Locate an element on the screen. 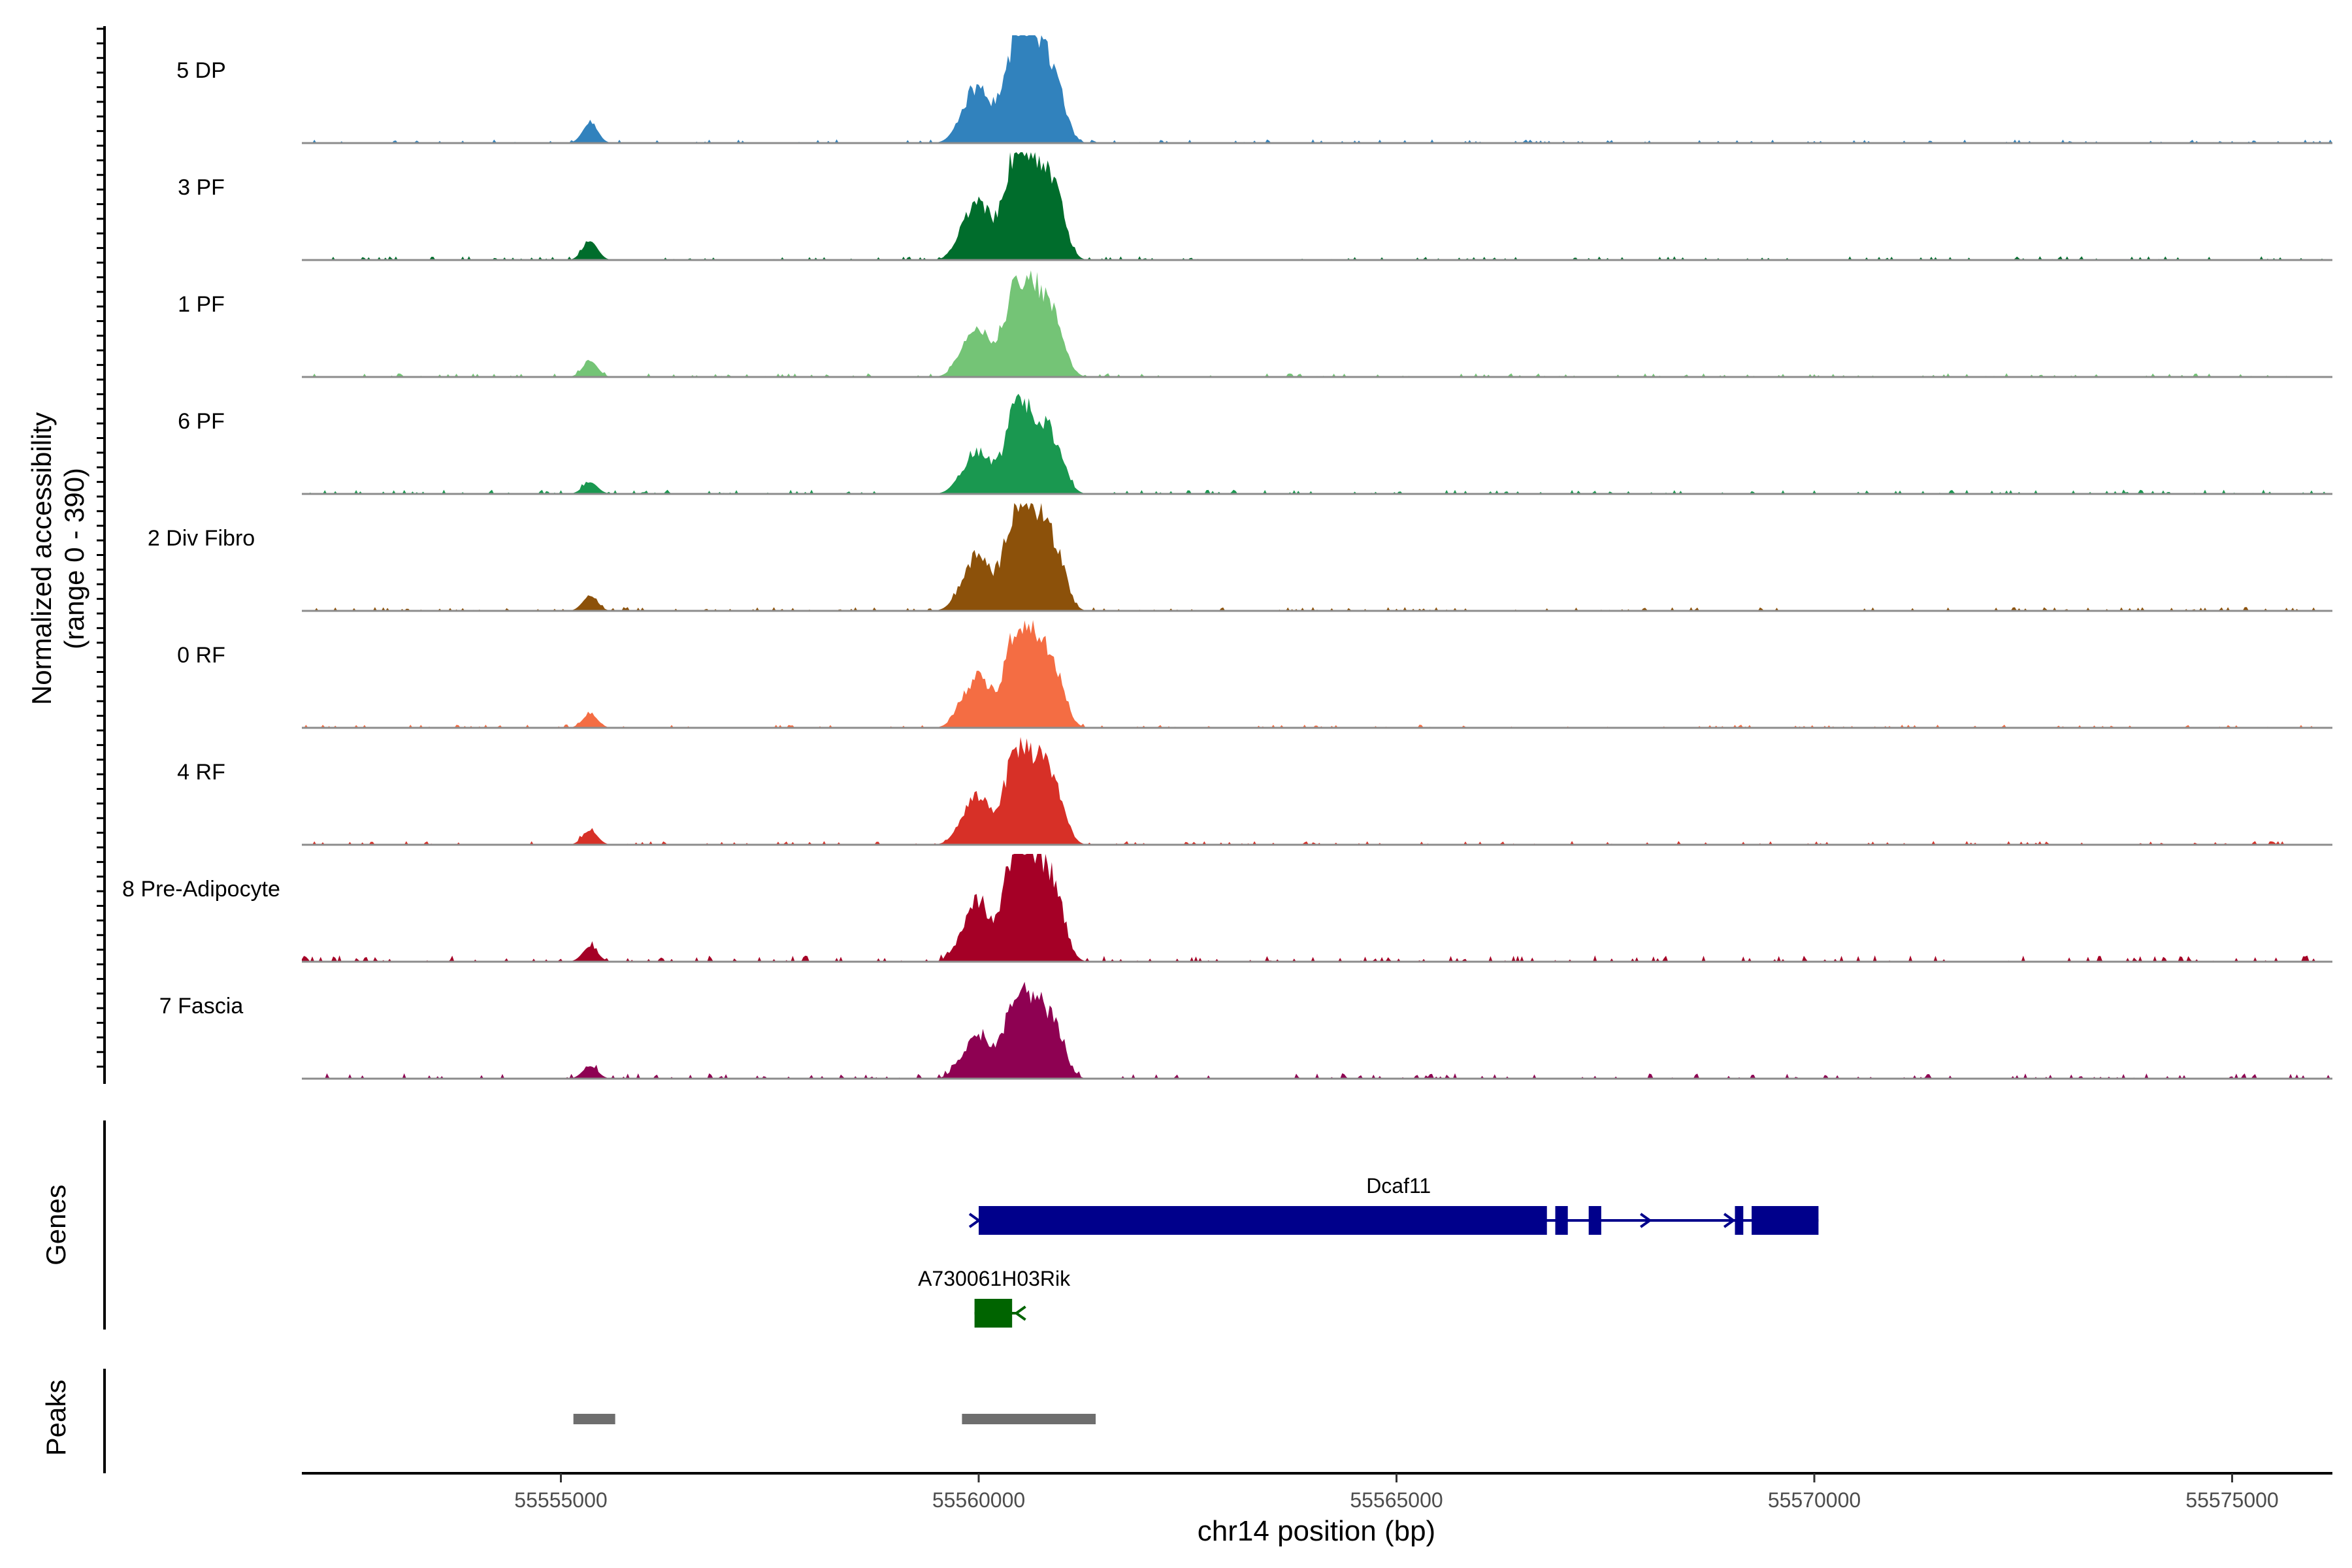  track-4-rf: 4 RF is located at coordinates (1254, 791).